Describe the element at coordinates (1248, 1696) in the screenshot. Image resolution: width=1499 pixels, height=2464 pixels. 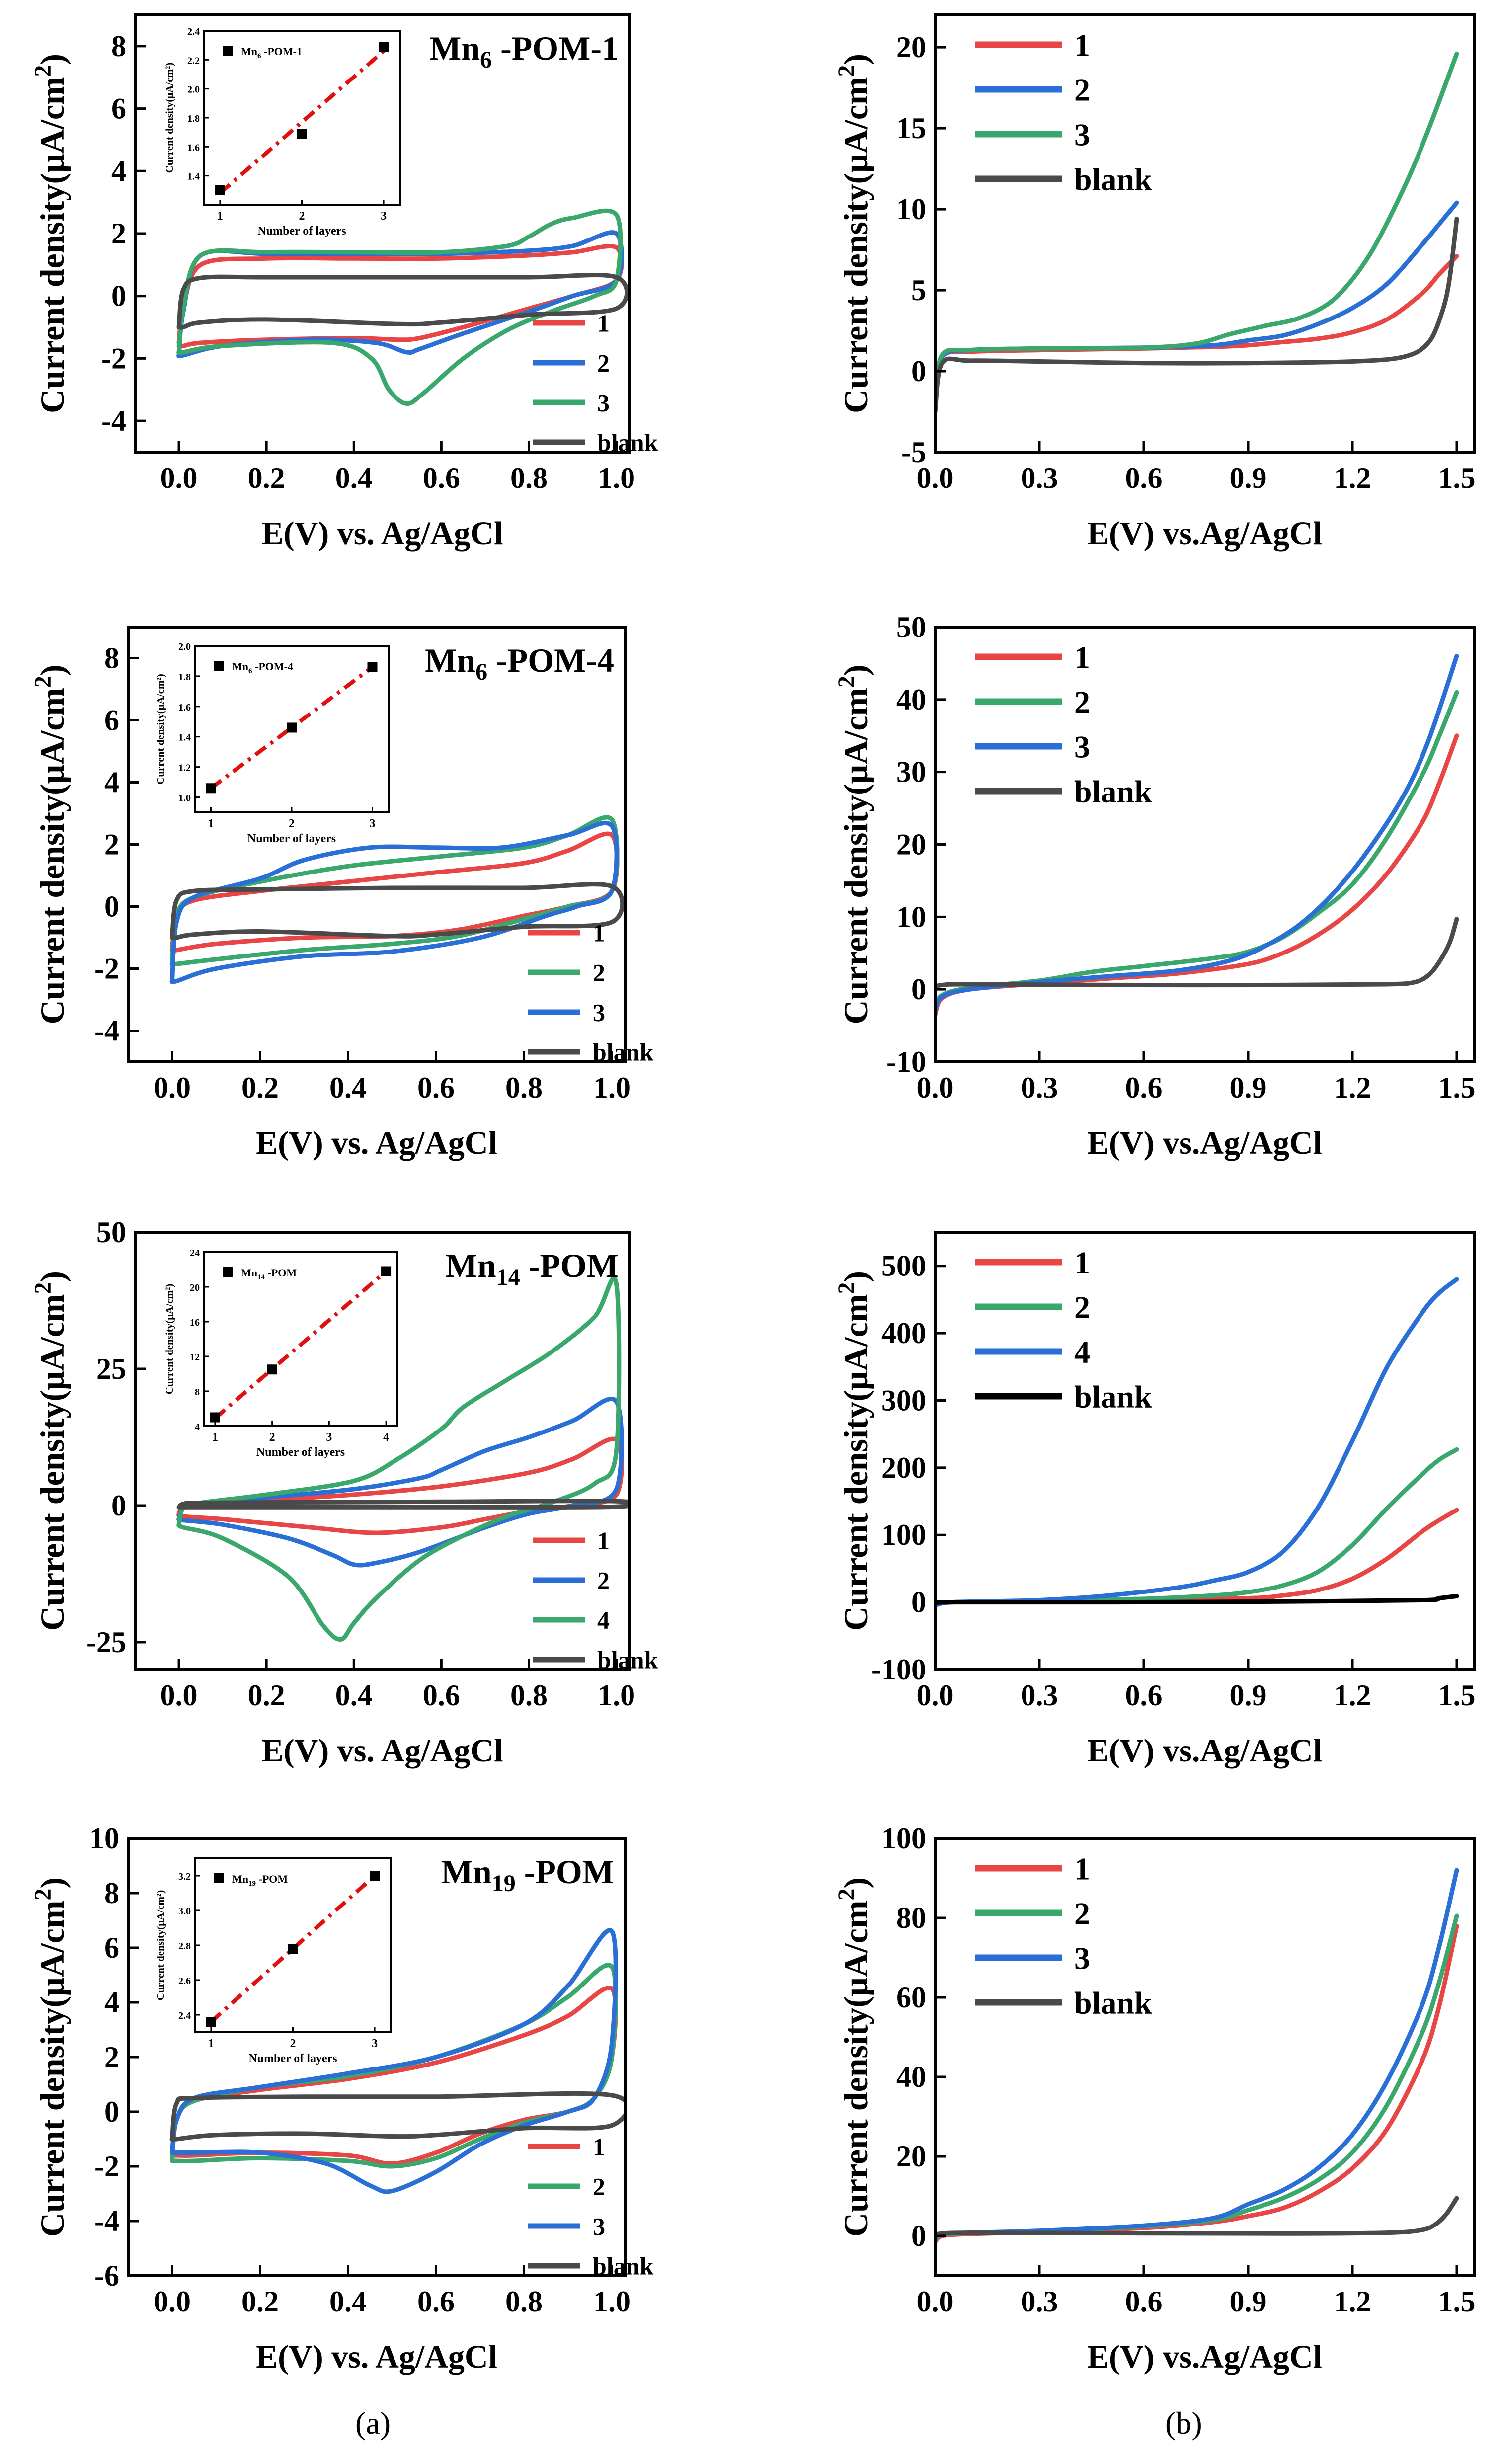
I see `x-tick-label: 0.9` at that location.